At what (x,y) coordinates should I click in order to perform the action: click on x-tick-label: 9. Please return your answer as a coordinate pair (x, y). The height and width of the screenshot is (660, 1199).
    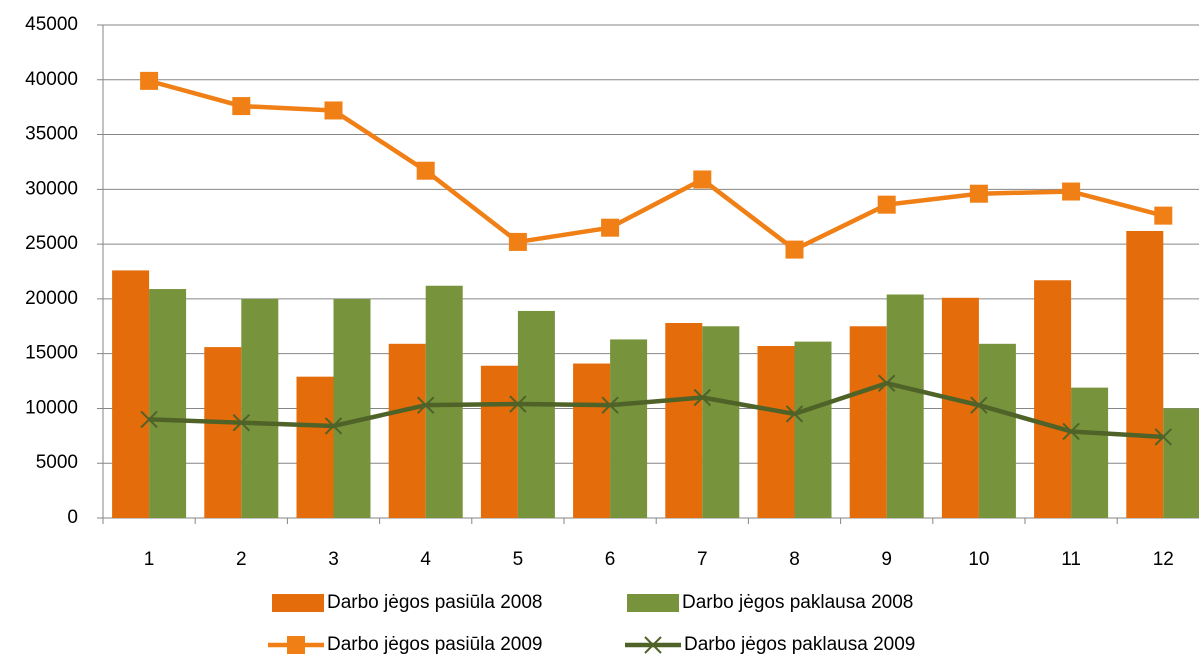
    Looking at the image, I should click on (886, 559).